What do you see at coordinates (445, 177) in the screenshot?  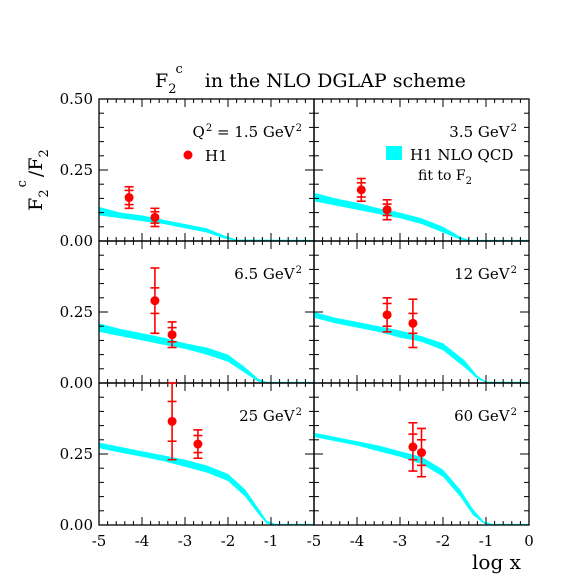 I see `legend-band-label-2: fit to F2` at bounding box center [445, 177].